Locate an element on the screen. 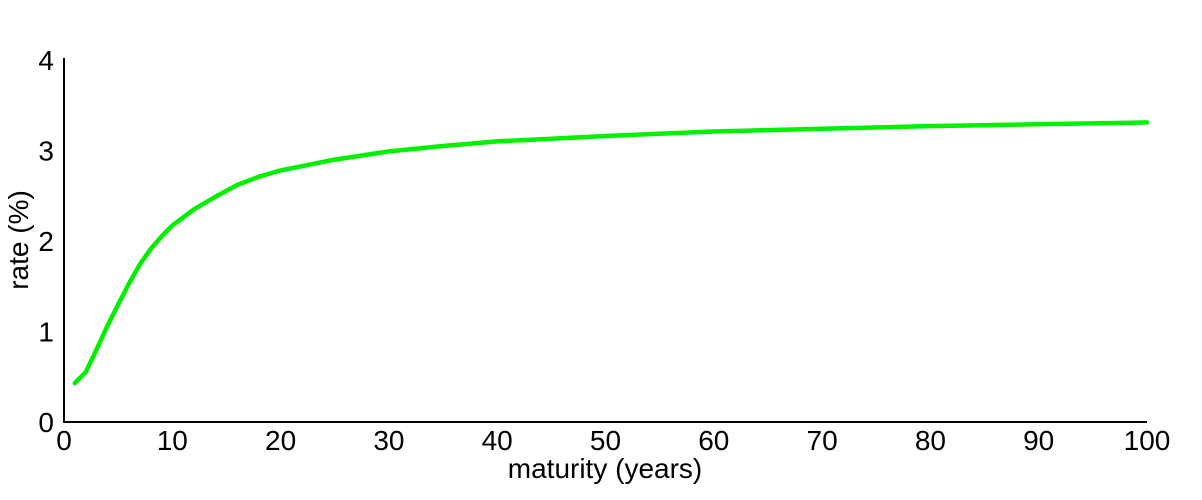 Image resolution: width=1202 pixels, height=500 pixels. x-tick-label: 0 is located at coordinates (64, 440).